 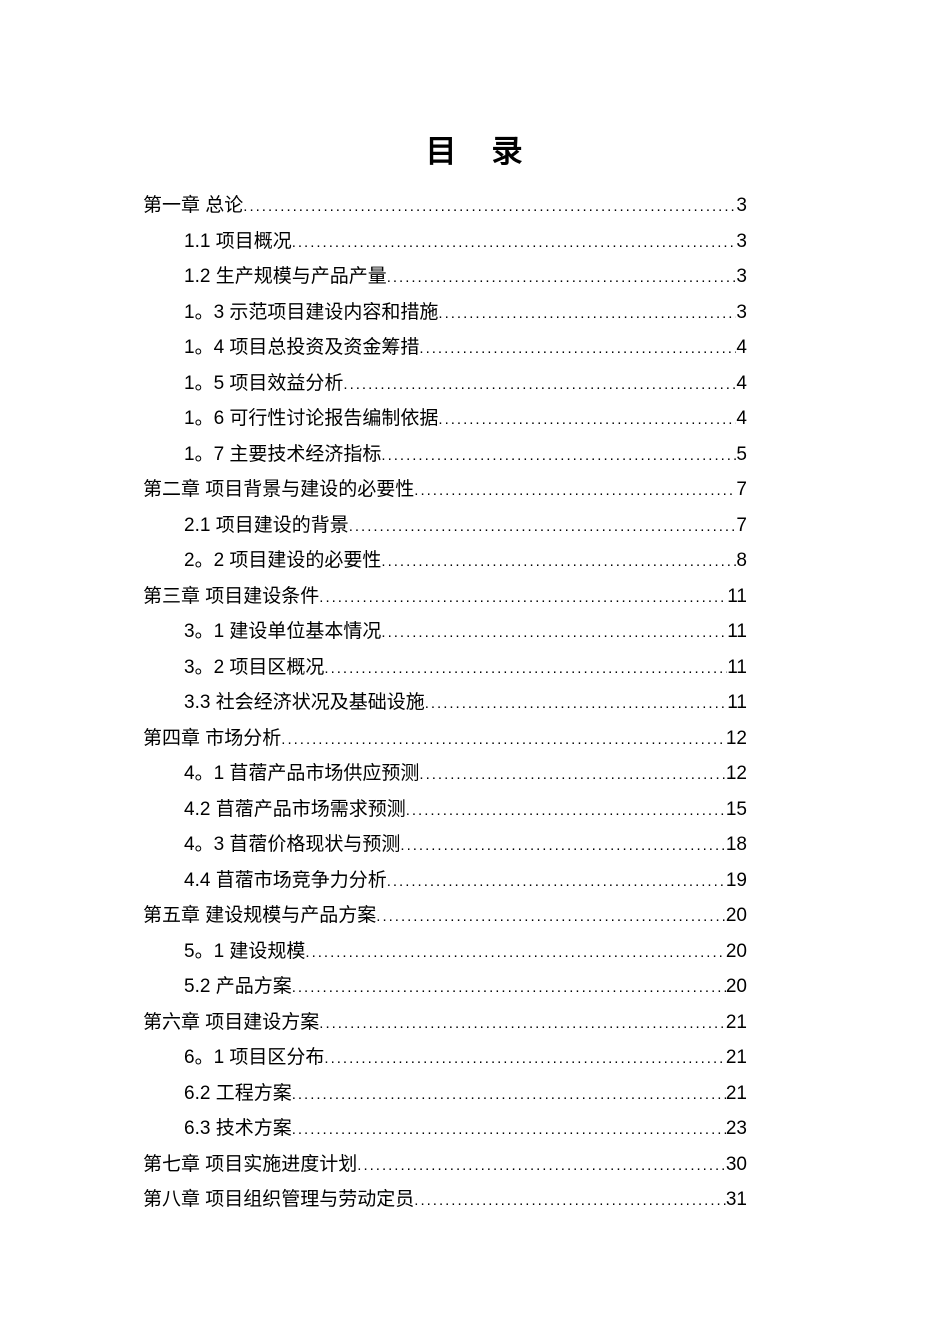 I want to click on toc-entry: 5.2 产品方案 20, so click(x=445, y=987).